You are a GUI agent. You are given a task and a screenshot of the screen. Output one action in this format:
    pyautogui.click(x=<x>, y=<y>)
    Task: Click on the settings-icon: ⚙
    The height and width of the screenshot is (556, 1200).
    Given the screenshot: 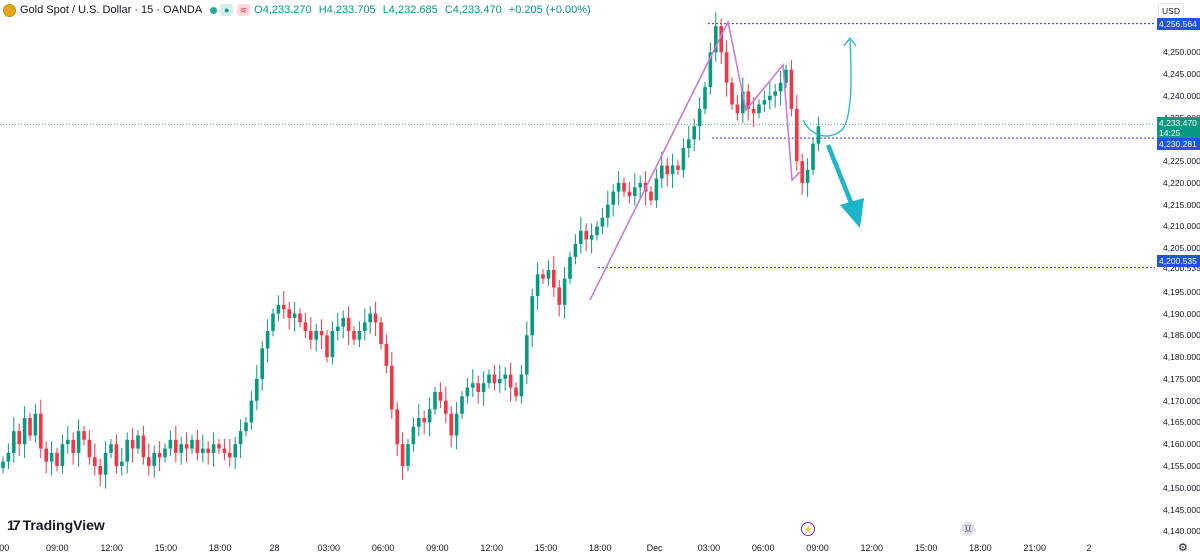 What is the action you would take?
    pyautogui.click(x=1183, y=548)
    